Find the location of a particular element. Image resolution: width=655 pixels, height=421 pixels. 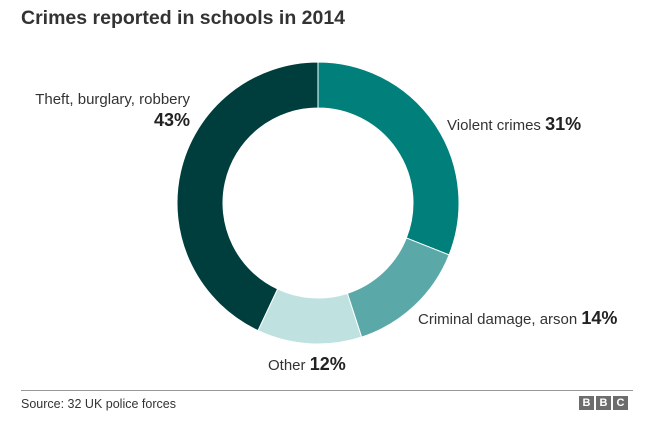

label-violent-crimes-value: 31% is located at coordinates (563, 124).